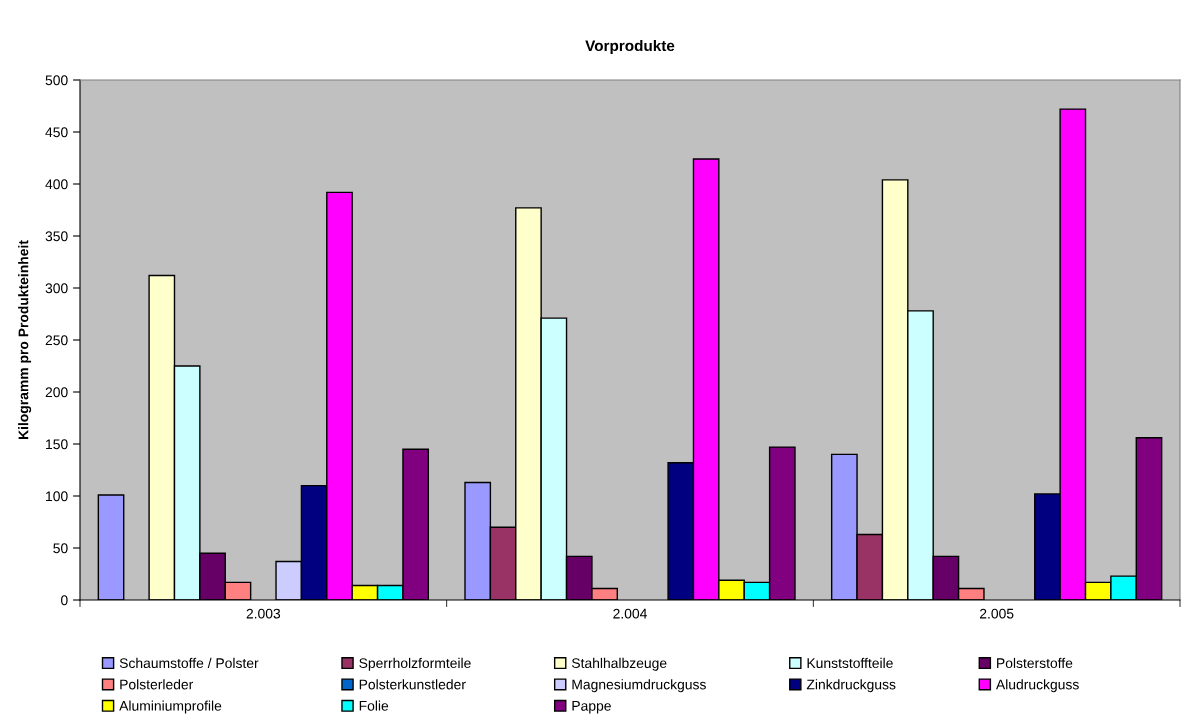 Image resolution: width=1184 pixels, height=726 pixels. What do you see at coordinates (591, 707) in the screenshot?
I see `legend-label: Pappe` at bounding box center [591, 707].